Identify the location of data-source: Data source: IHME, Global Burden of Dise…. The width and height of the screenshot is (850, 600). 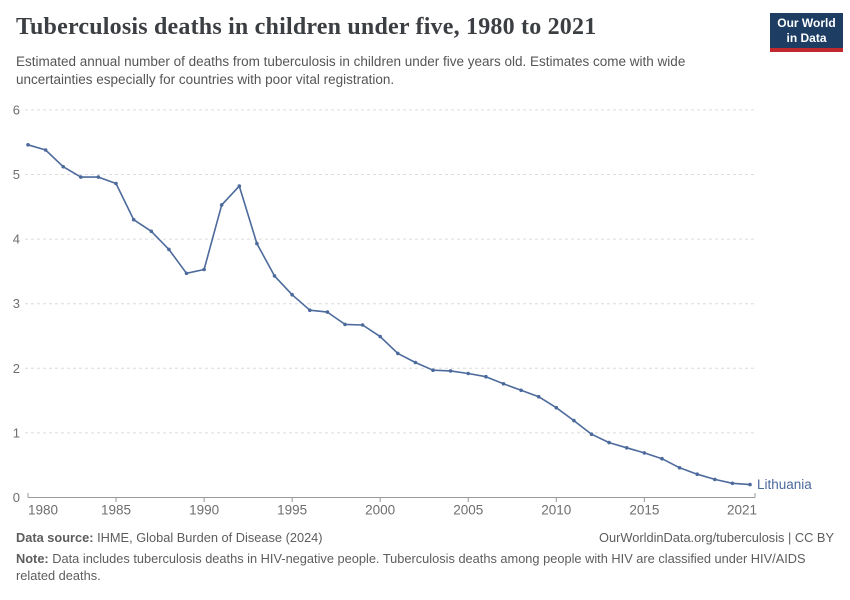
(169, 537).